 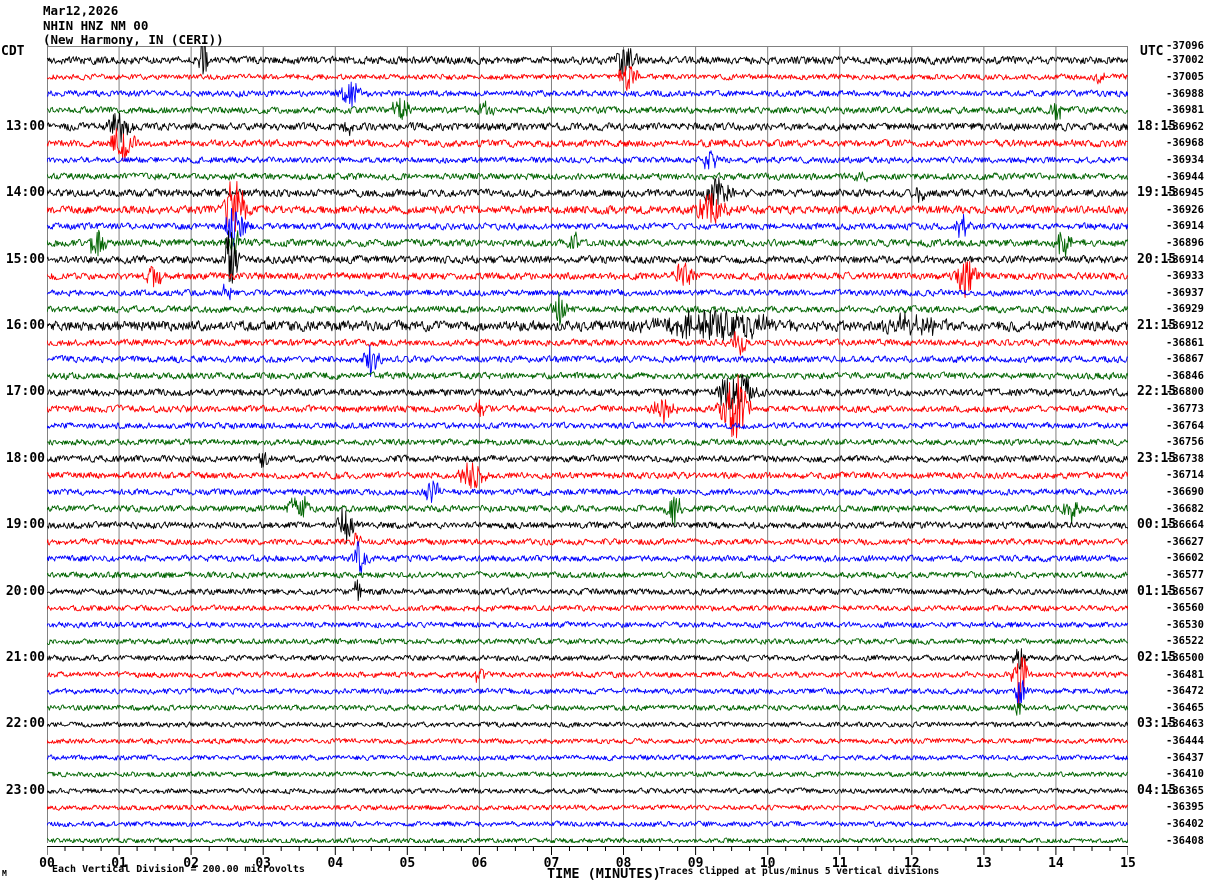 I want to click on offset-label: -37005, so click(x=1185, y=76).